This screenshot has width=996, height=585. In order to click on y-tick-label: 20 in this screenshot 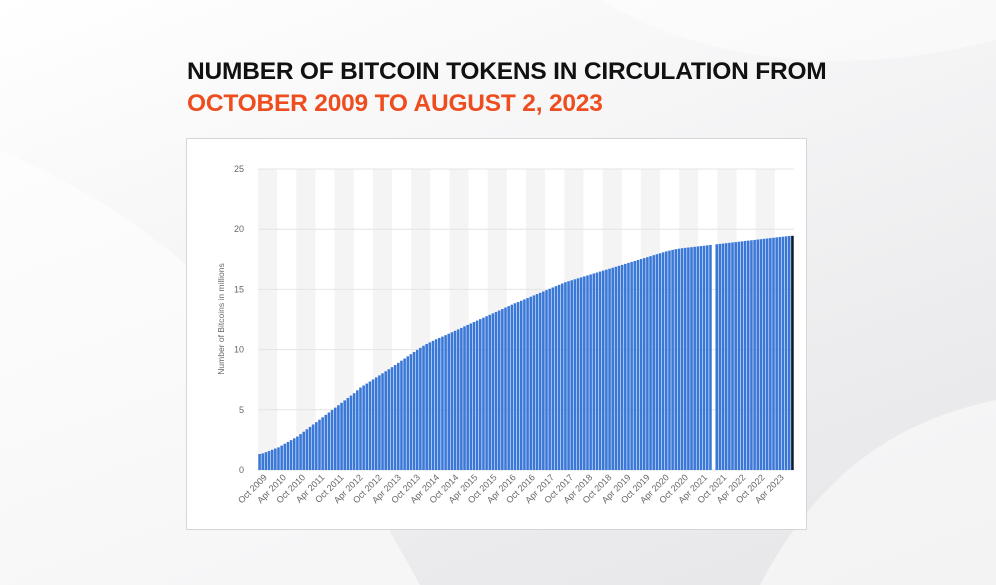, I will do `click(239, 229)`.